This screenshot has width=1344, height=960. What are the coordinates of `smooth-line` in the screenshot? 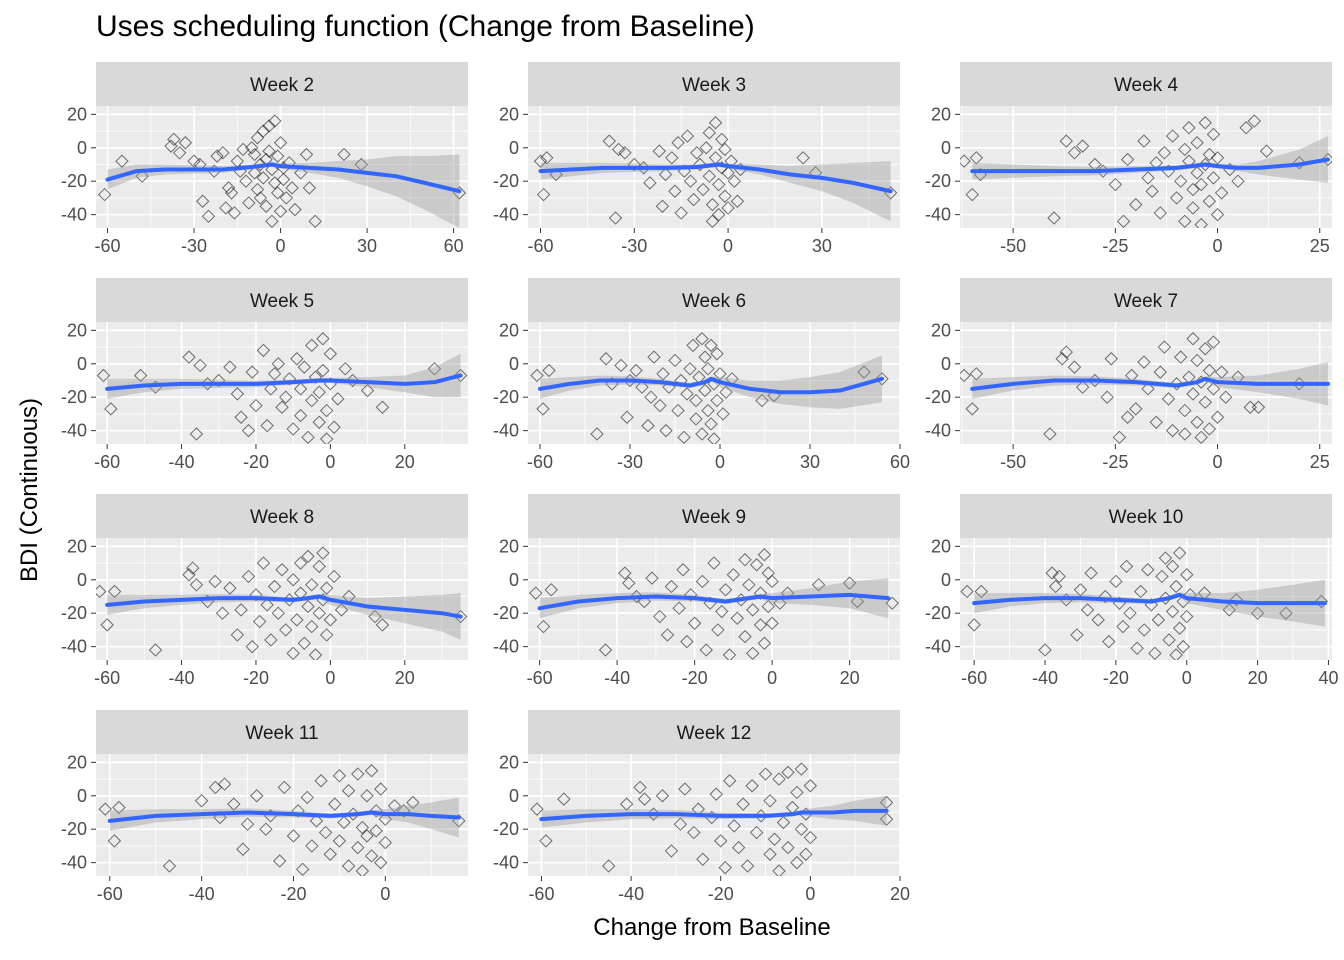 It's located at (283, 178).